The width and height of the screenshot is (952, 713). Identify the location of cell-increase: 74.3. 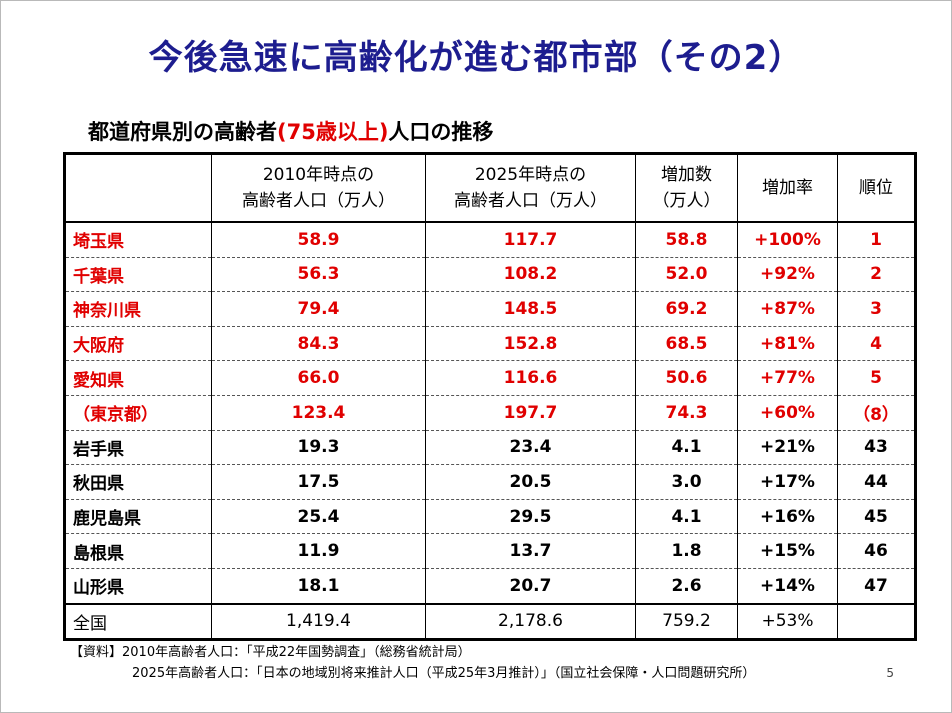
(686, 413).